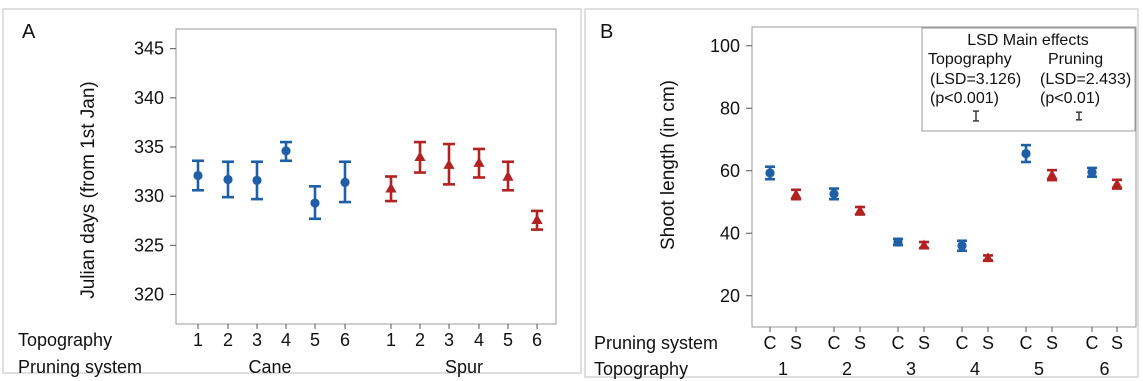  I want to click on panel-b-y-tick-label: 60, so click(730, 171).